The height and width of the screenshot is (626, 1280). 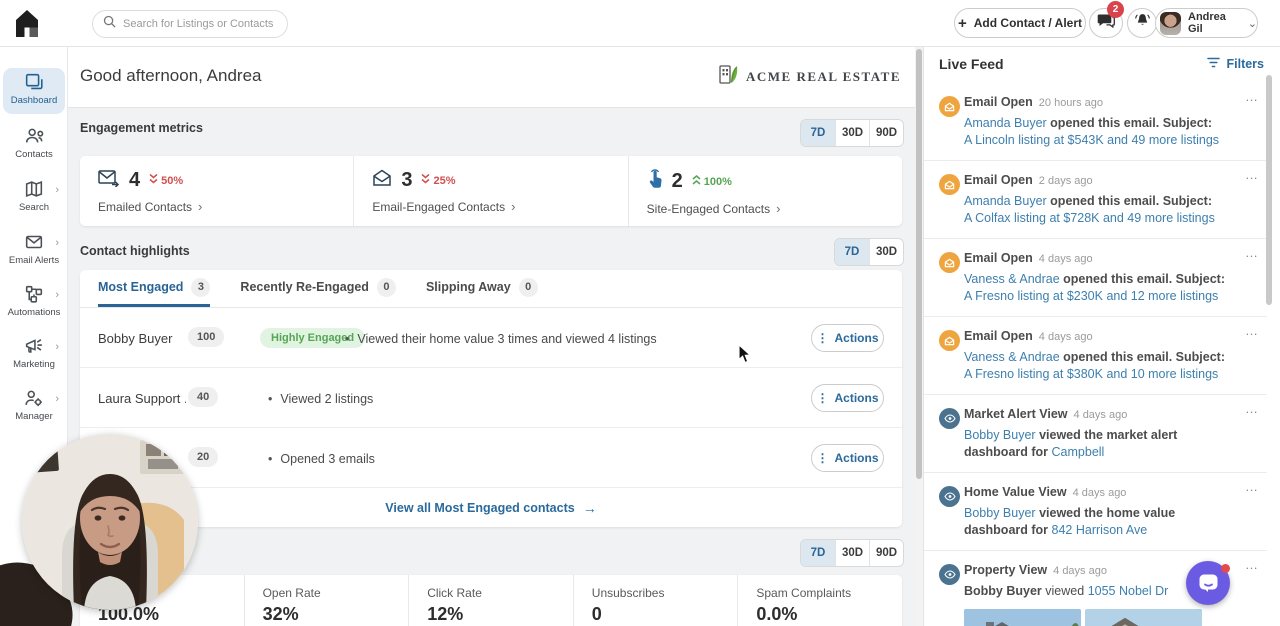 I want to click on sidebar-item-search: Search ›, so click(x=34, y=198).